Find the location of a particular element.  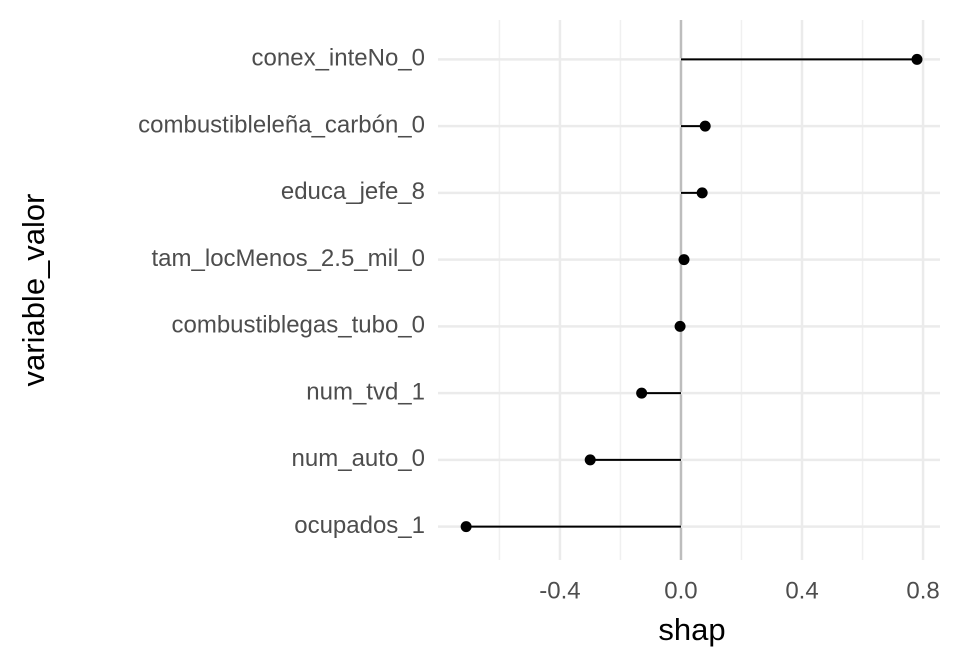

x-tick-label: -0.4 is located at coordinates (559, 590).